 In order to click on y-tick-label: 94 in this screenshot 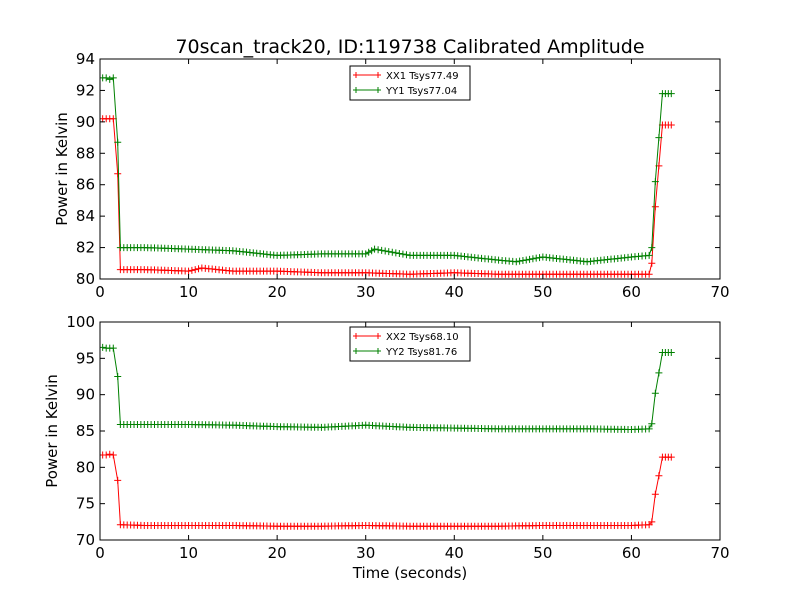, I will do `click(85, 59)`.